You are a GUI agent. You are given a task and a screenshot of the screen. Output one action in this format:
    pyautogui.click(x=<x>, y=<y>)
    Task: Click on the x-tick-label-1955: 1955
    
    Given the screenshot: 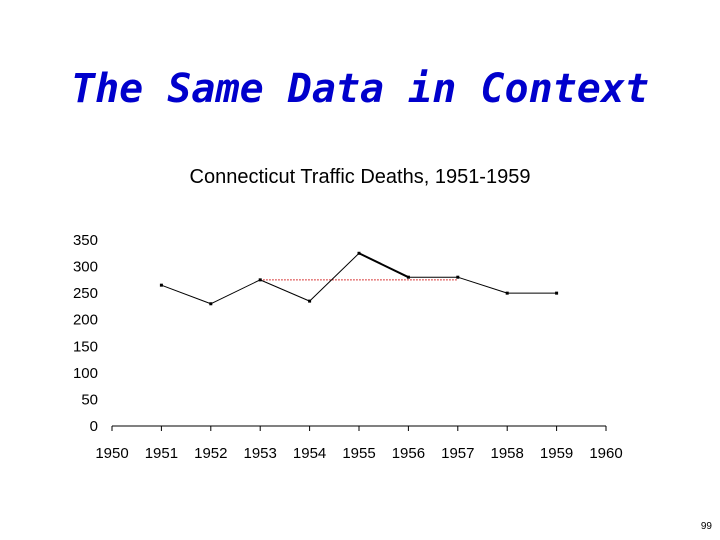 What is the action you would take?
    pyautogui.click(x=358, y=453)
    